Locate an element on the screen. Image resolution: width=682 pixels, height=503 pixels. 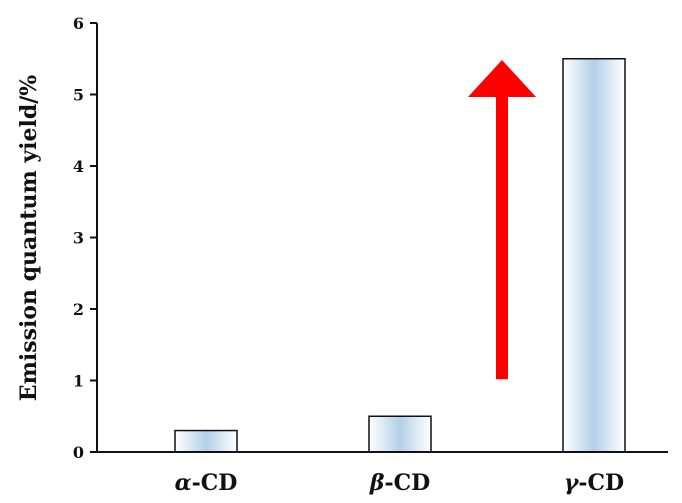
x-category-label: γ-CD is located at coordinates (594, 483).